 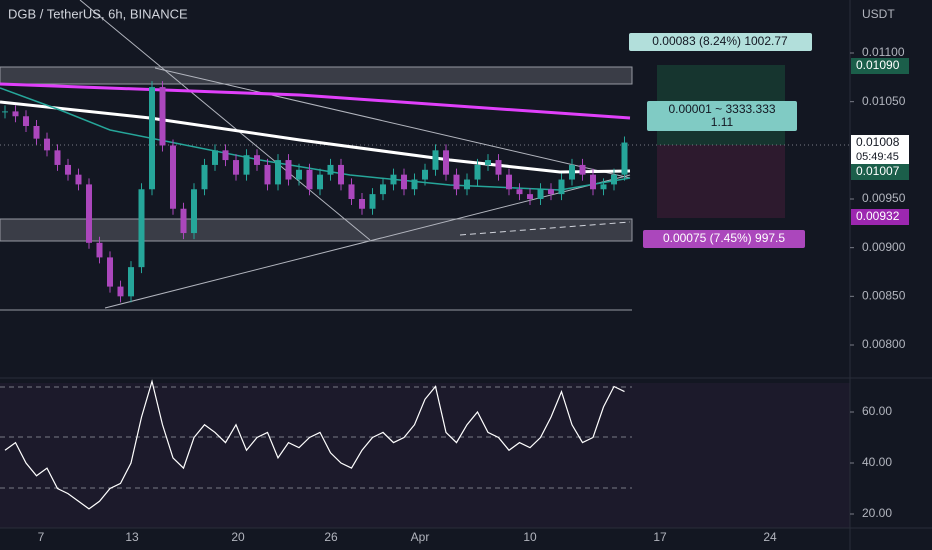 I want to click on rsi-tick-label: 40.00, so click(x=877, y=462).